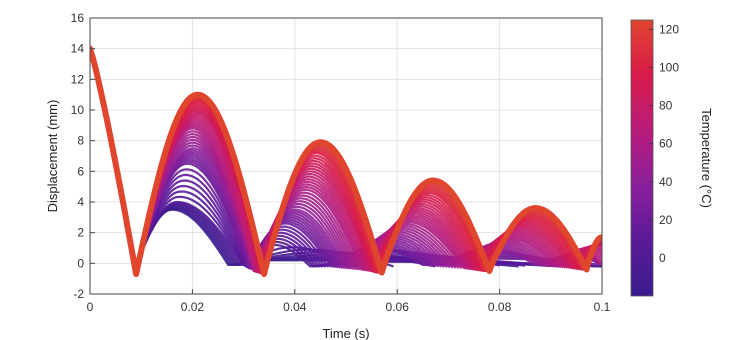 This screenshot has height=340, width=729. I want to click on x-tick-label: 0.08, so click(500, 307).